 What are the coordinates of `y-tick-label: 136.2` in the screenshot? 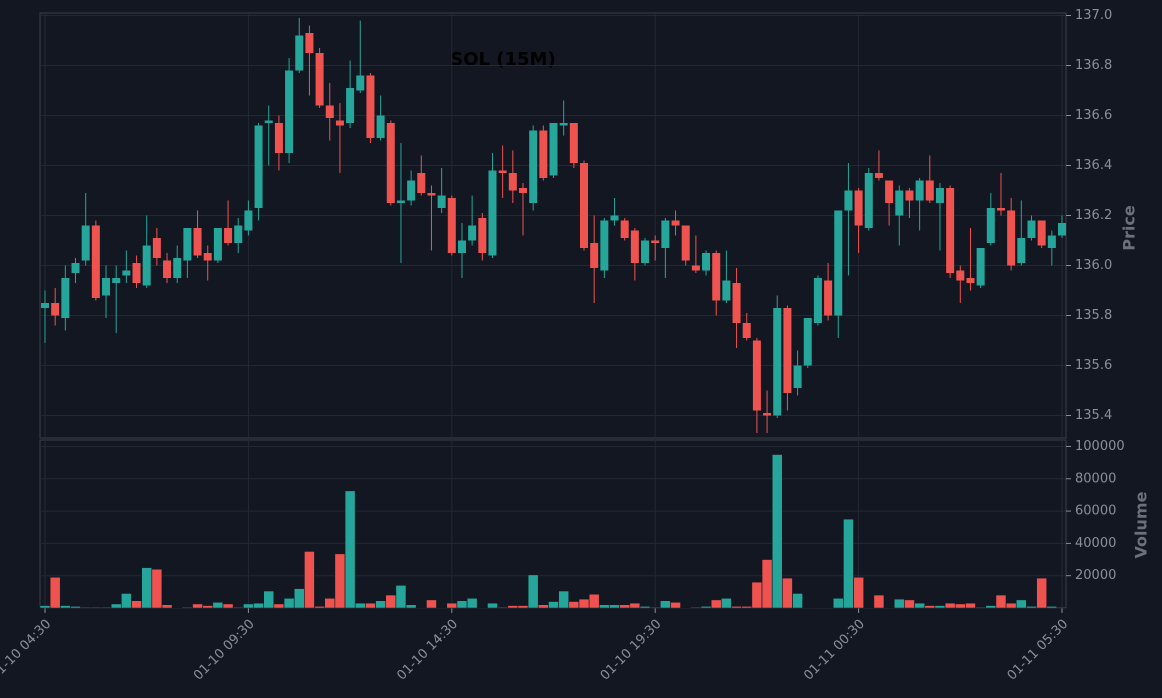 It's located at (1093, 215).